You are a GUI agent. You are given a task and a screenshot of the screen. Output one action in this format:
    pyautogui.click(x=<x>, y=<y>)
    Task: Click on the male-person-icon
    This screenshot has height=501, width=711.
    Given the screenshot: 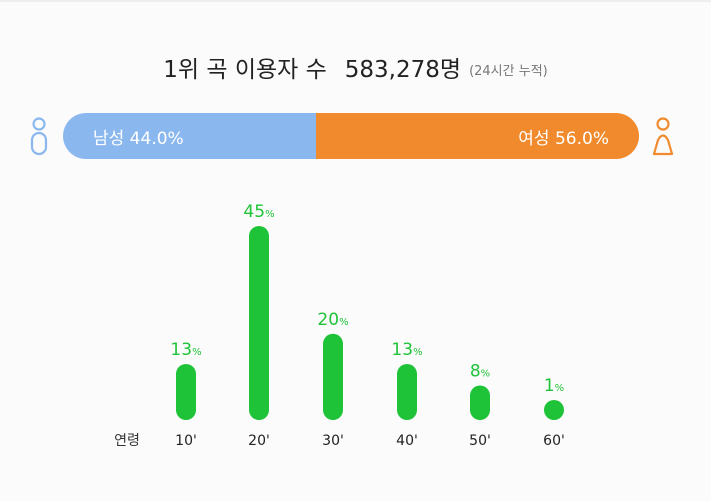 What is the action you would take?
    pyautogui.click(x=39, y=136)
    